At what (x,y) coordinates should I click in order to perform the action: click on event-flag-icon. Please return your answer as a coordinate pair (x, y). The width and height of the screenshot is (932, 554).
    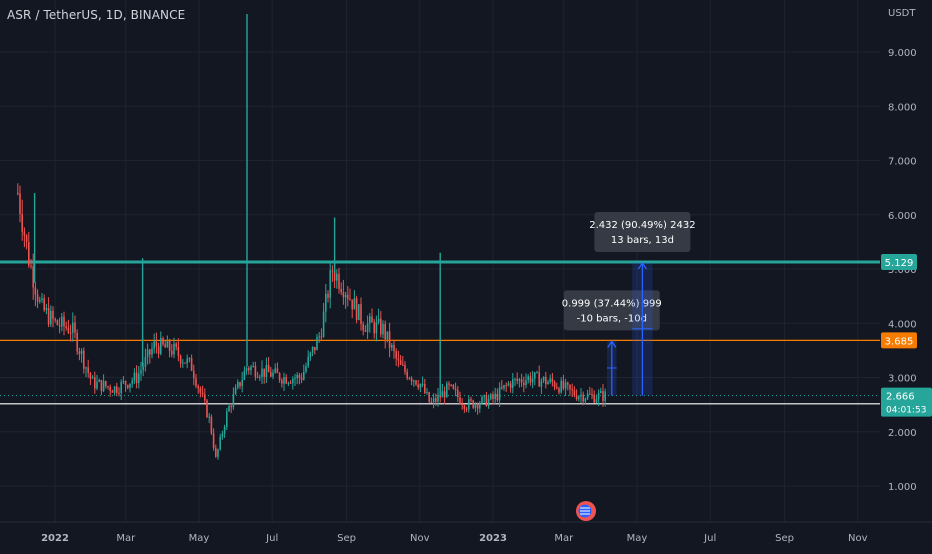
    Looking at the image, I should click on (586, 511).